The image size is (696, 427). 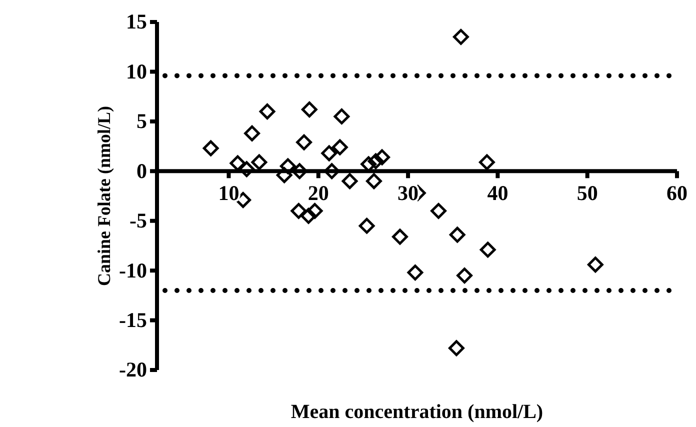 What do you see at coordinates (133, 370) in the screenshot?
I see `y-tick-label: -20` at bounding box center [133, 370].